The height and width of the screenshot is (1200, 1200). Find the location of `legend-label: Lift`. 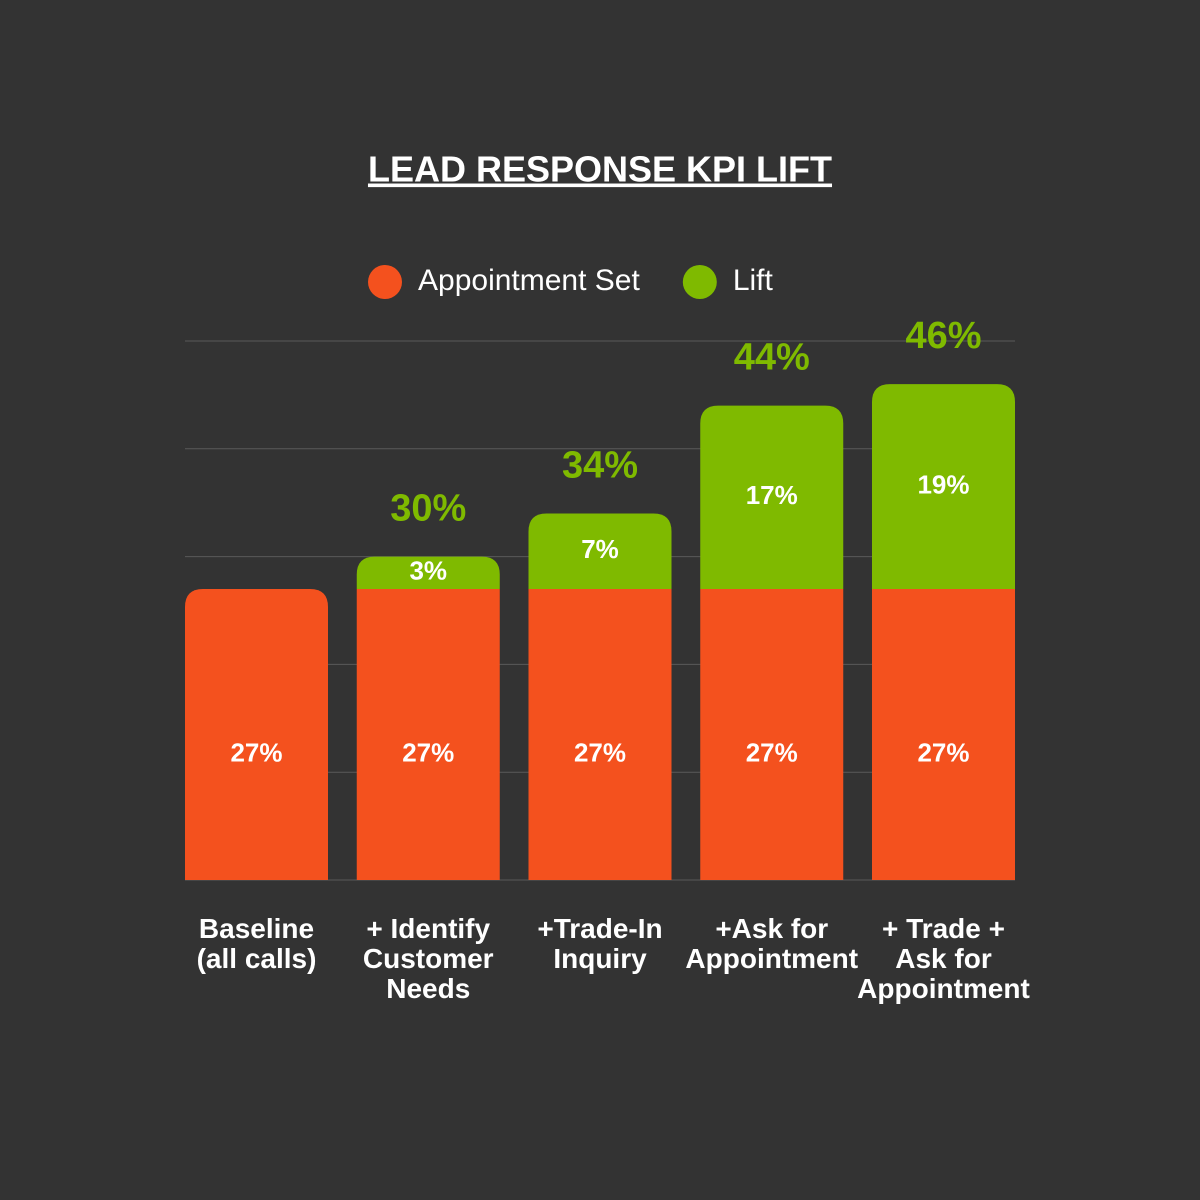

legend-label: Lift is located at coordinates (753, 280).